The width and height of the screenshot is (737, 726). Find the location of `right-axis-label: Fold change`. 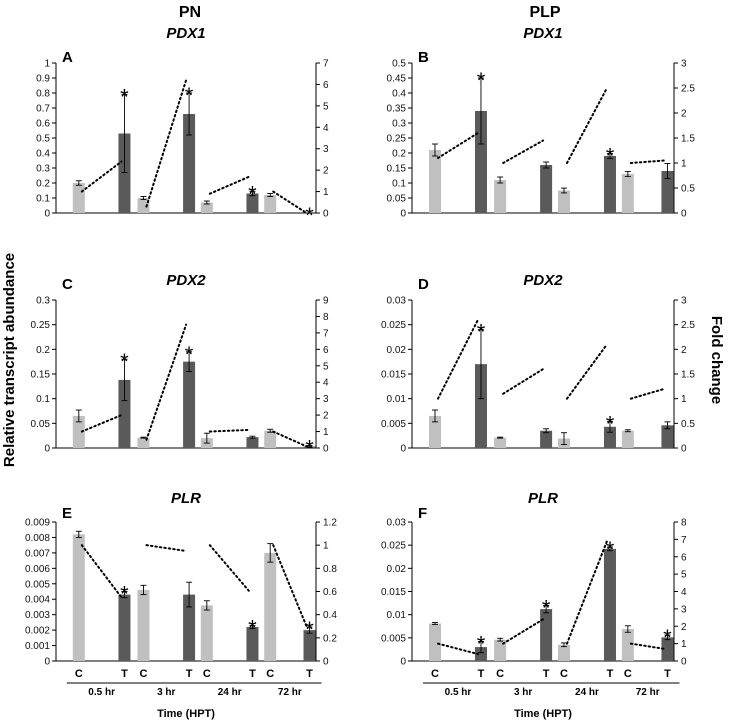

right-axis-label: Fold change is located at coordinates (716, 360).